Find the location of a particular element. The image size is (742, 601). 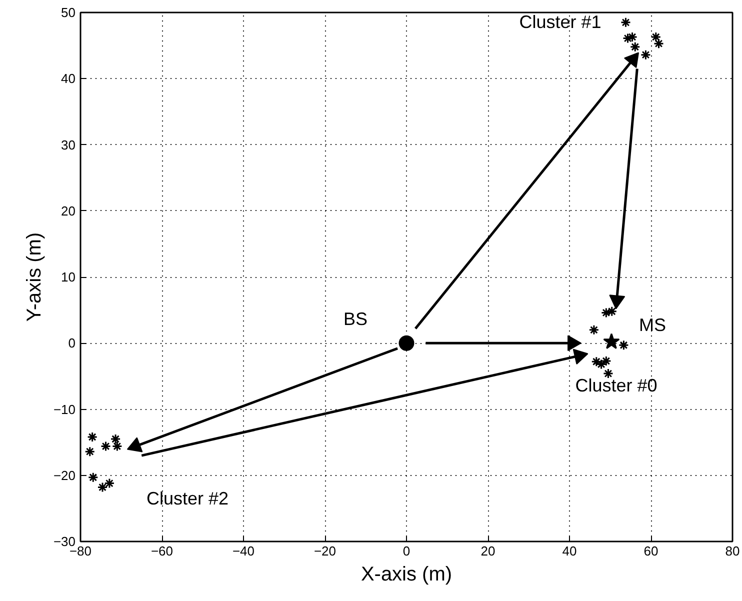

annotation: BS is located at coordinates (355, 319).